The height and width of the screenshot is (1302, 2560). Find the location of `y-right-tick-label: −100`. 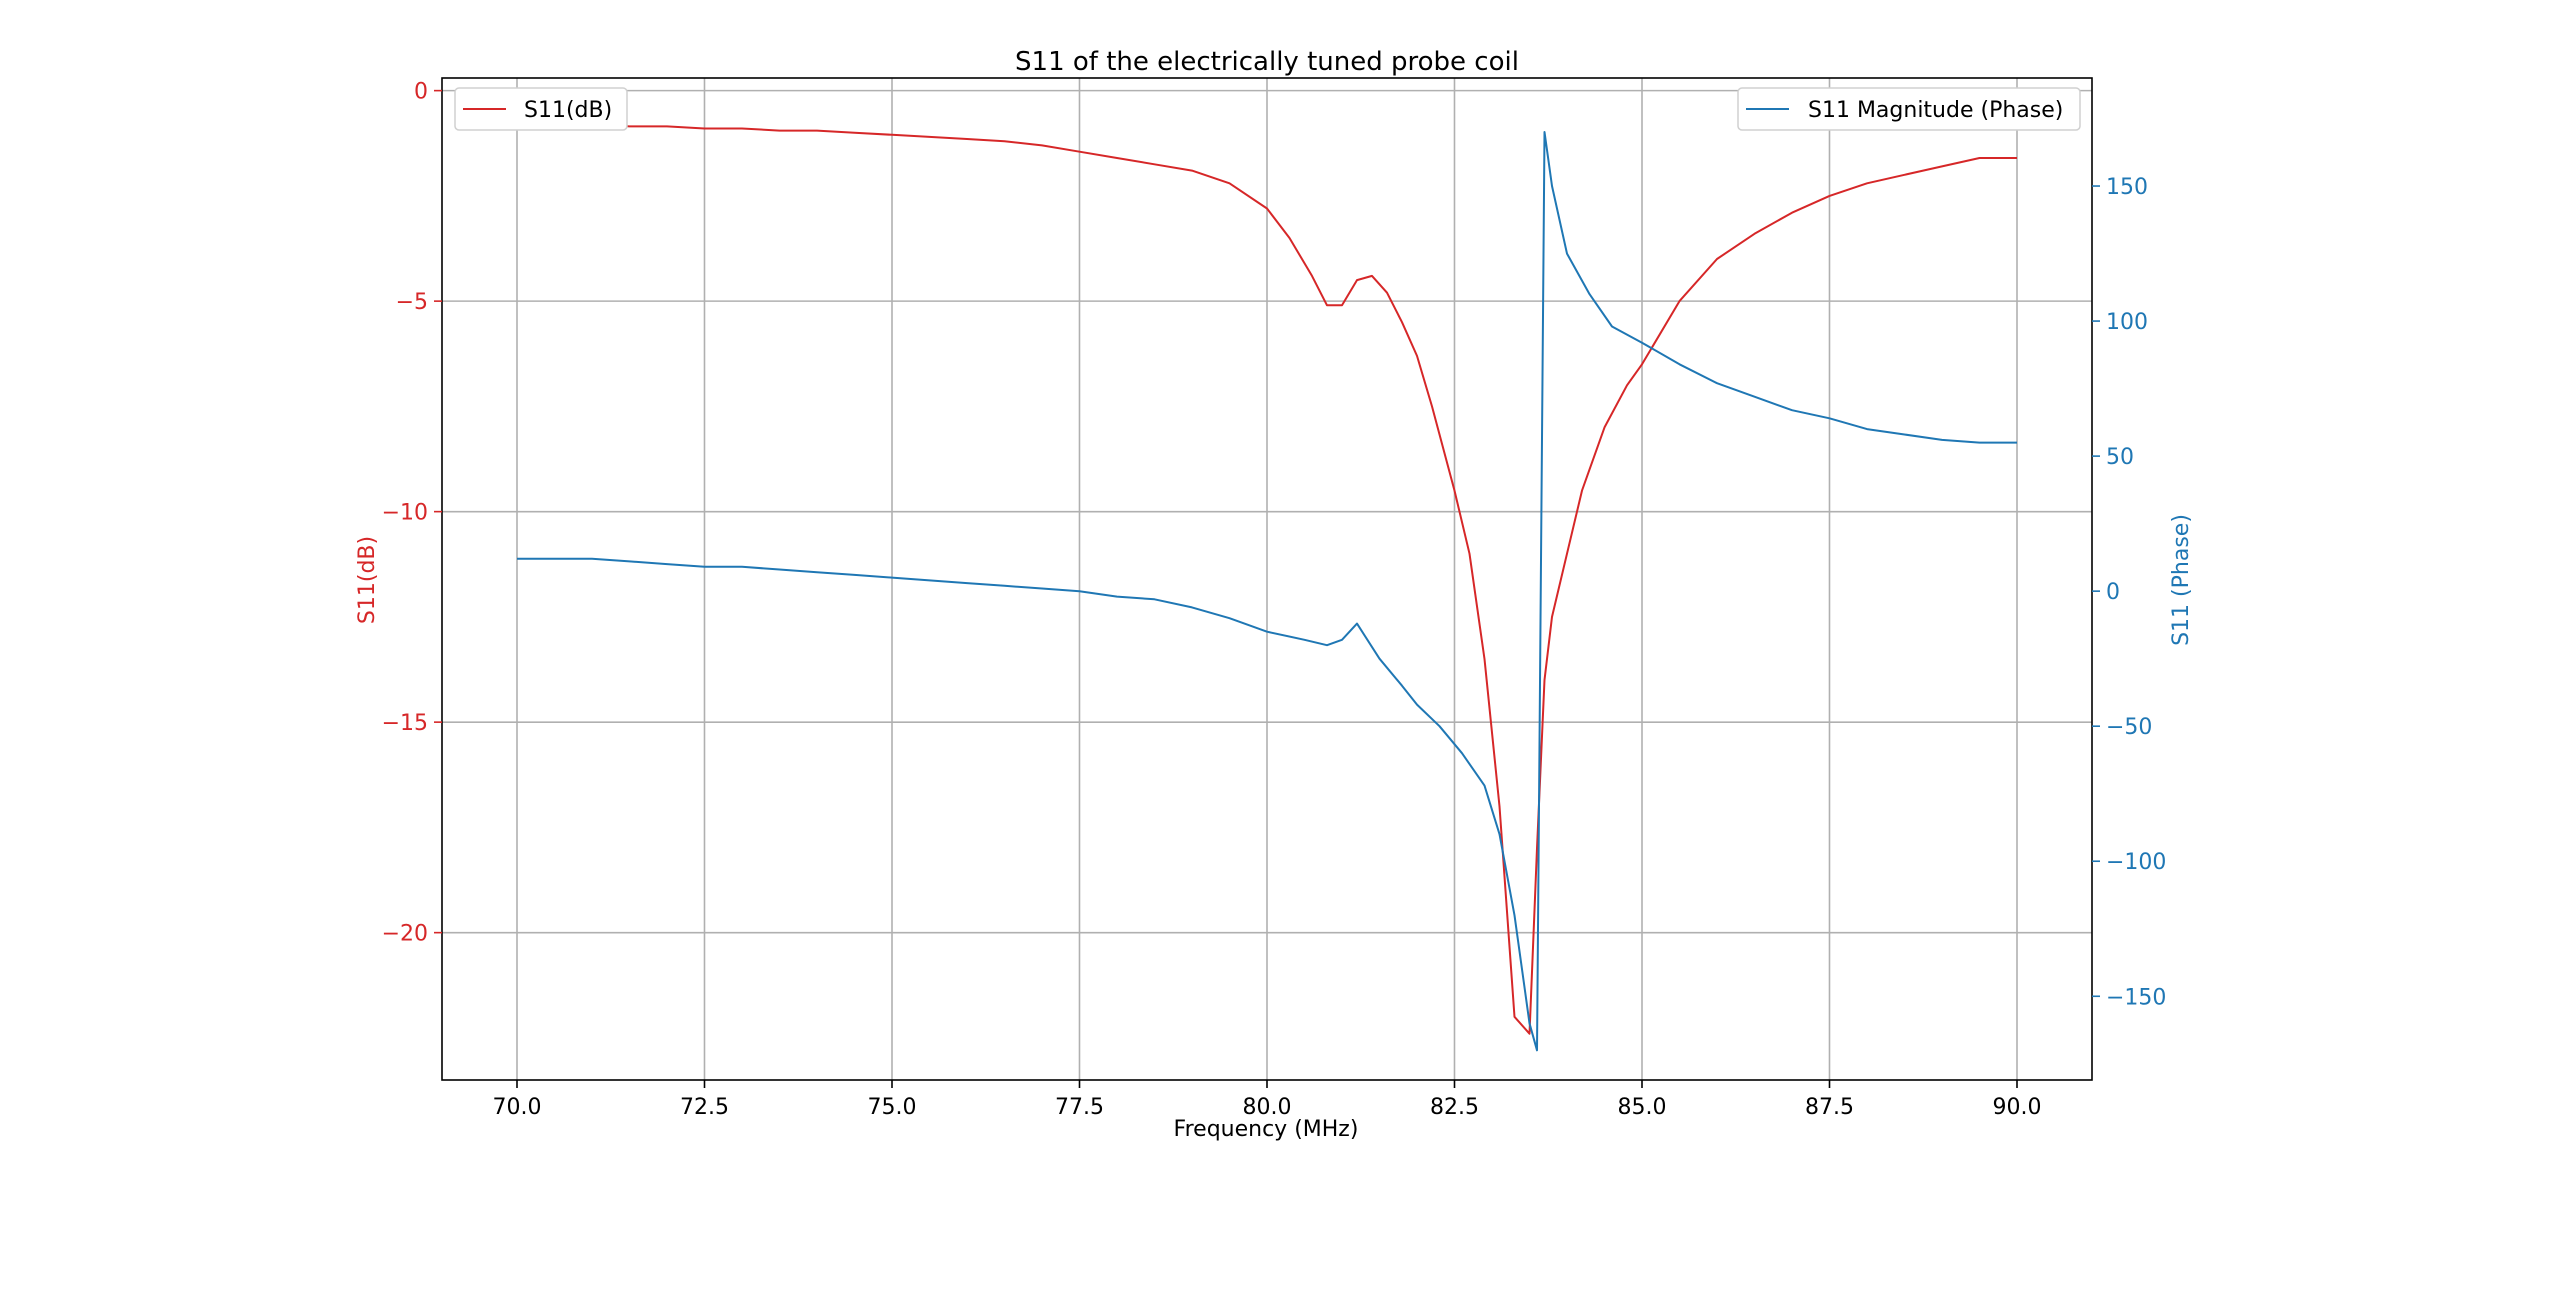

y-right-tick-label: −100 is located at coordinates (2136, 862).